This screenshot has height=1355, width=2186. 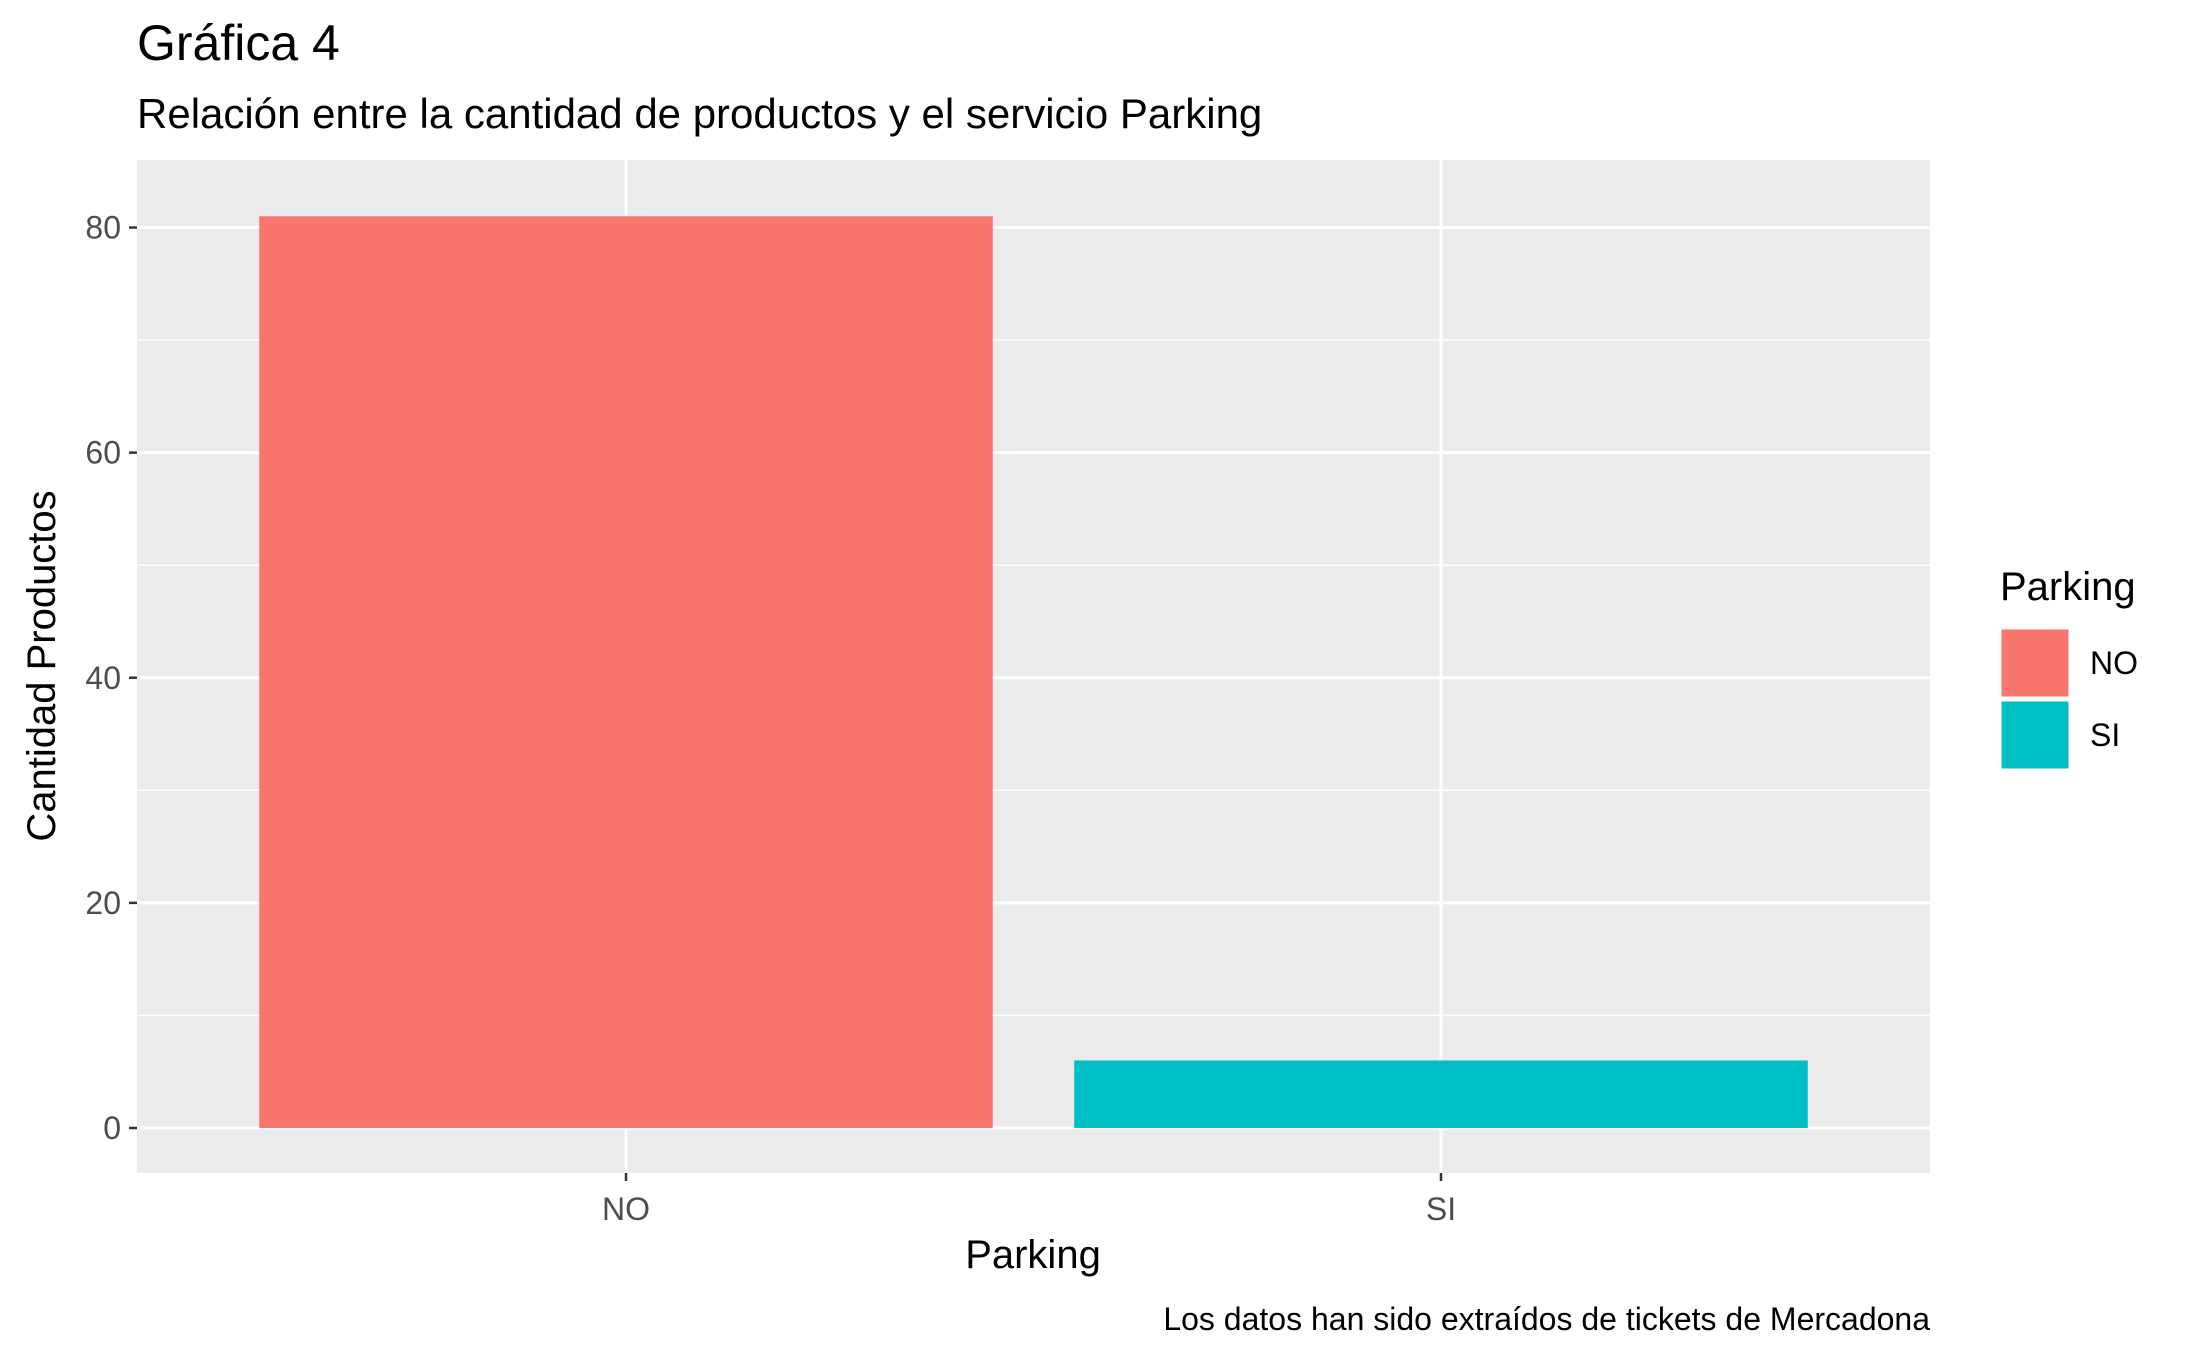 What do you see at coordinates (2114, 663) in the screenshot?
I see `legend-label: NO` at bounding box center [2114, 663].